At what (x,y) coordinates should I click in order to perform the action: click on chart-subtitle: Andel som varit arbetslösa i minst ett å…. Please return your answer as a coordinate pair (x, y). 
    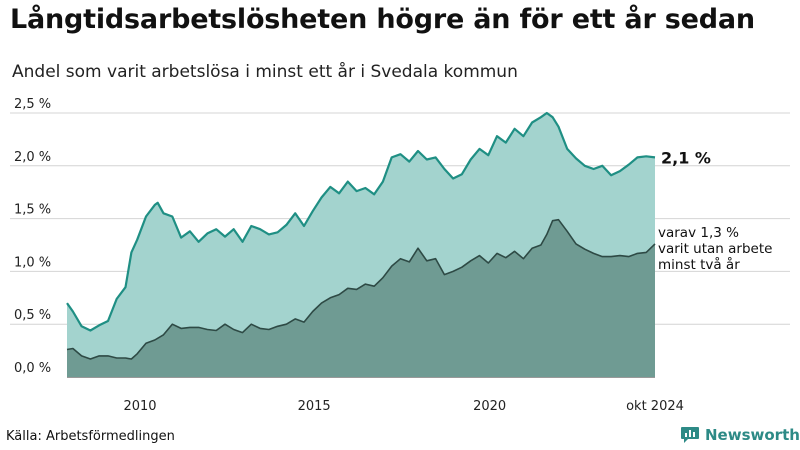
    Looking at the image, I should click on (265, 72).